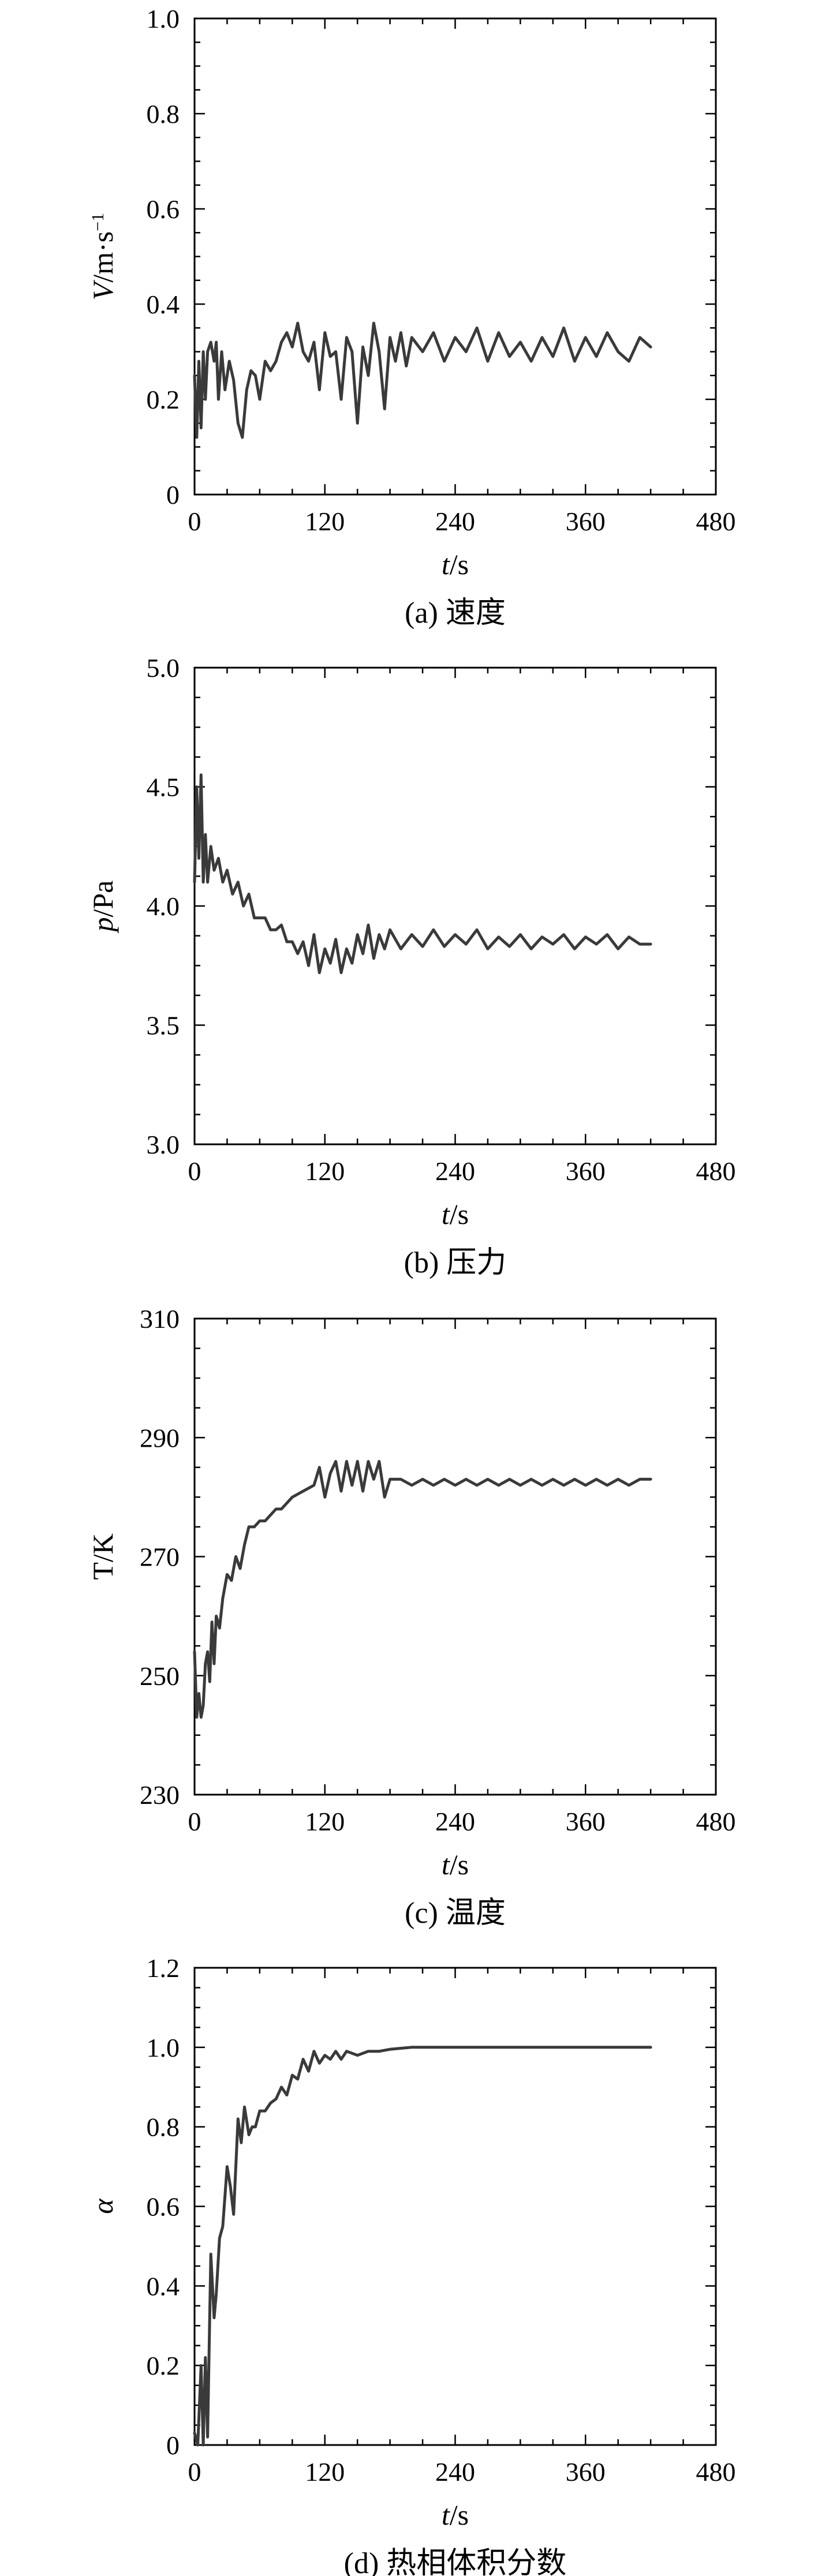 The height and width of the screenshot is (2576, 818). Describe the element at coordinates (103, 289) in the screenshot. I see `axis-title-part: V` at that location.